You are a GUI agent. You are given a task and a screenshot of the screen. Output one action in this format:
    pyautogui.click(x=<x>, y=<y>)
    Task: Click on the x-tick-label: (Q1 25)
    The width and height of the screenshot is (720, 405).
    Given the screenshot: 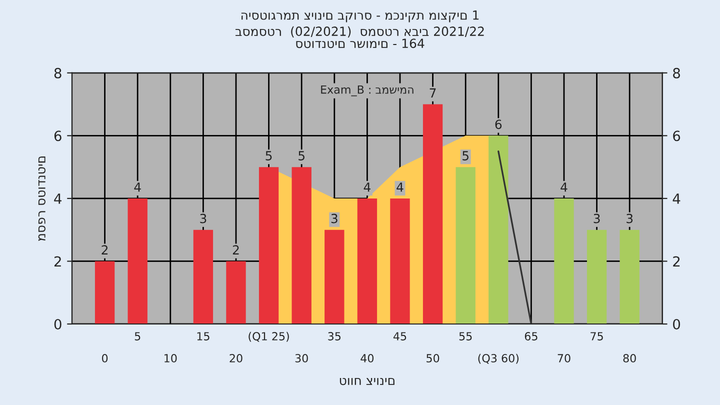 What is the action you would take?
    pyautogui.click(x=268, y=337)
    